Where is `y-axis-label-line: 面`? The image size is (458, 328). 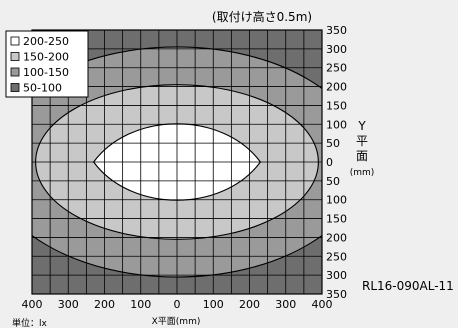 y-axis-label-line: 面 is located at coordinates (362, 156).